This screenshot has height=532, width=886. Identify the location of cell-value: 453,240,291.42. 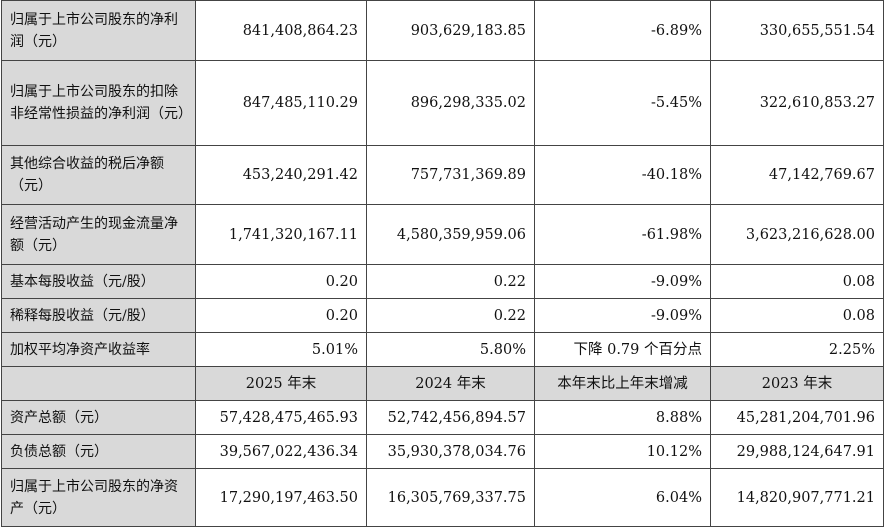
(281, 175).